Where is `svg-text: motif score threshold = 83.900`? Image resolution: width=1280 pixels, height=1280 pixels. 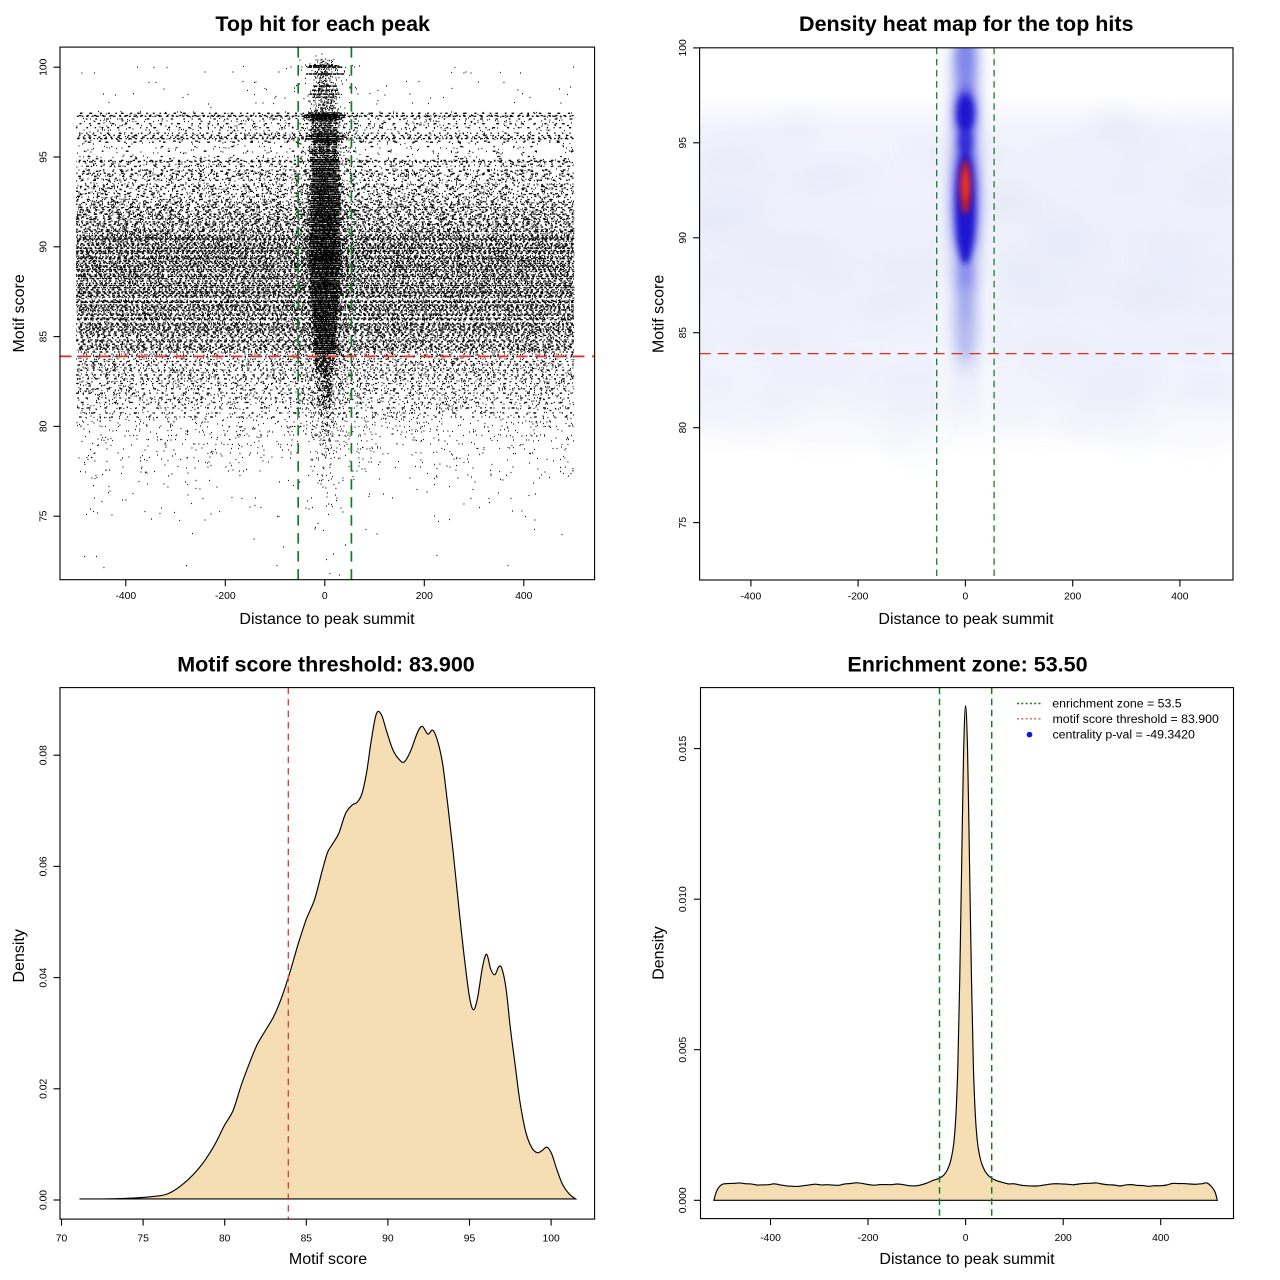 svg-text: motif score threshold = 83.900 is located at coordinates (1136, 719).